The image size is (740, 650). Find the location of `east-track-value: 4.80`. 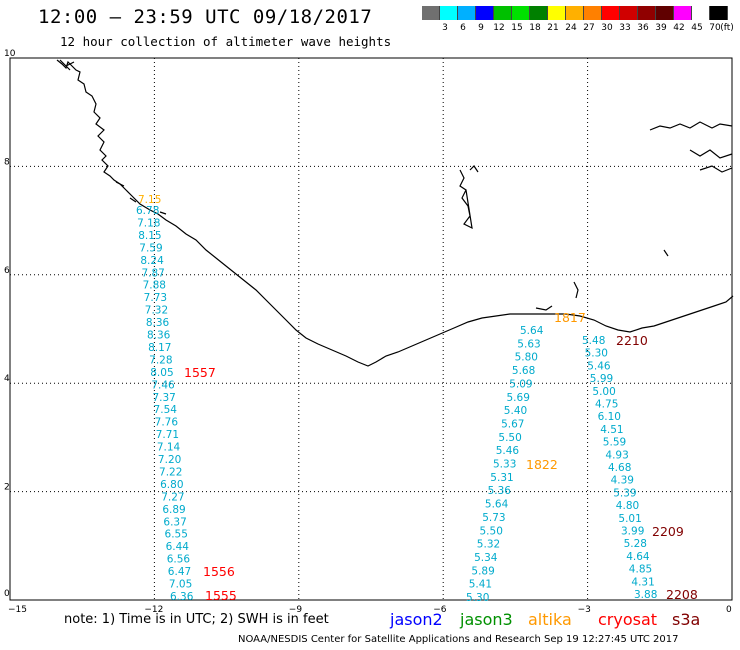

east-track-value: 4.80 is located at coordinates (627, 506).